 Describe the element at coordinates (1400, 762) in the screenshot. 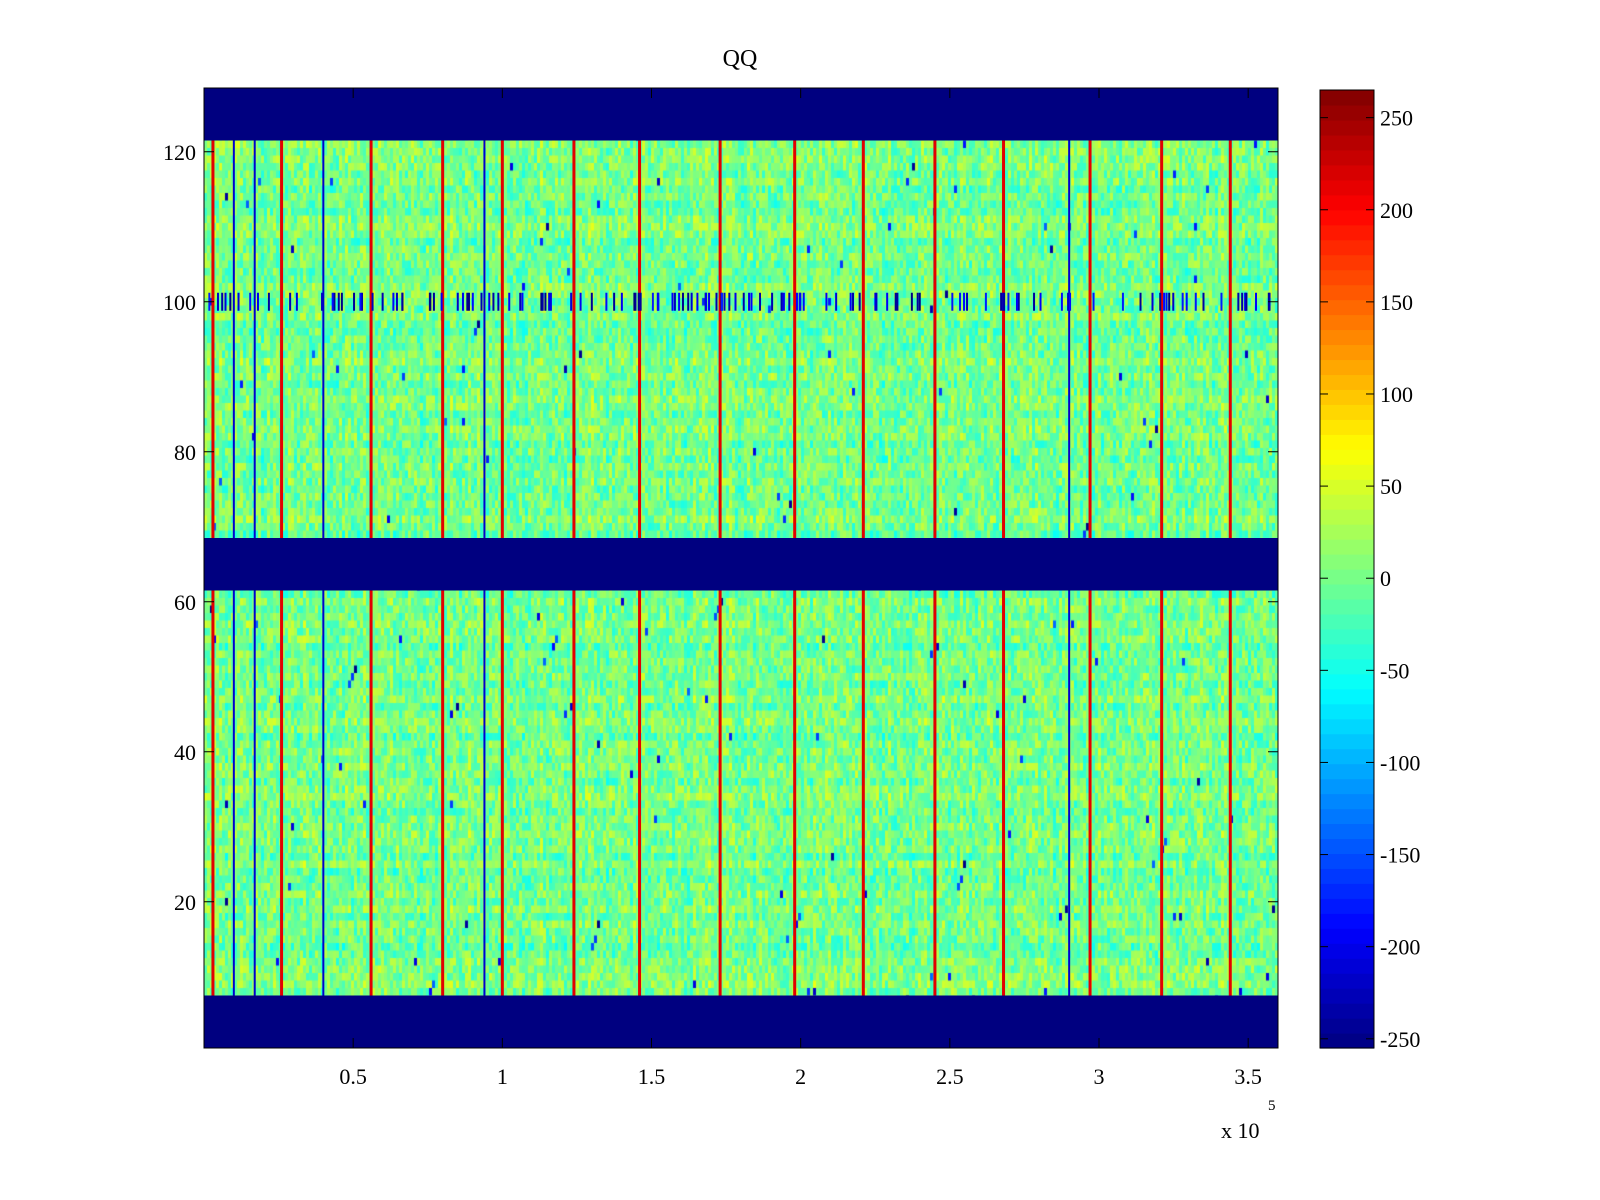

I see `colorbar-tick-label: -100` at that location.